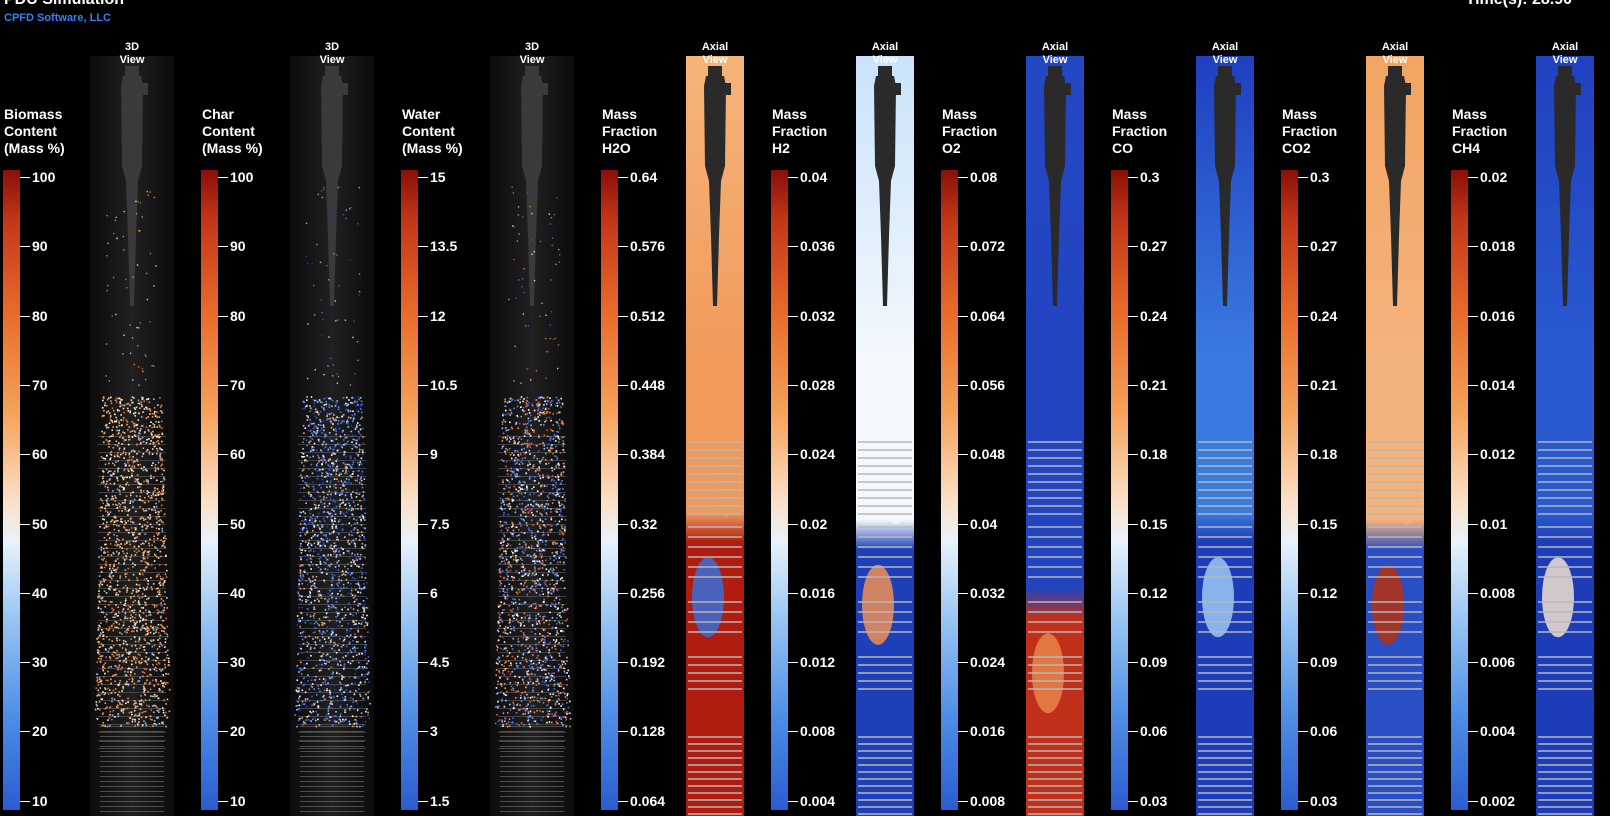 Image resolution: width=1610 pixels, height=816 pixels. I want to click on colorbar-tick-label: 1.5, so click(440, 800).